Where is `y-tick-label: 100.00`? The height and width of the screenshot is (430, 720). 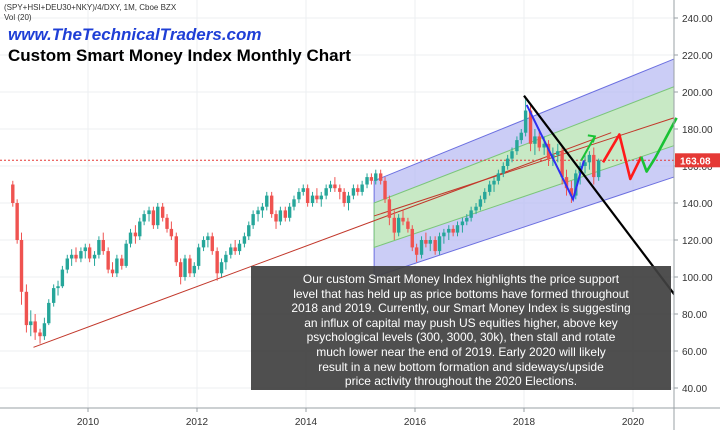 y-tick-label: 100.00 is located at coordinates (697, 278).